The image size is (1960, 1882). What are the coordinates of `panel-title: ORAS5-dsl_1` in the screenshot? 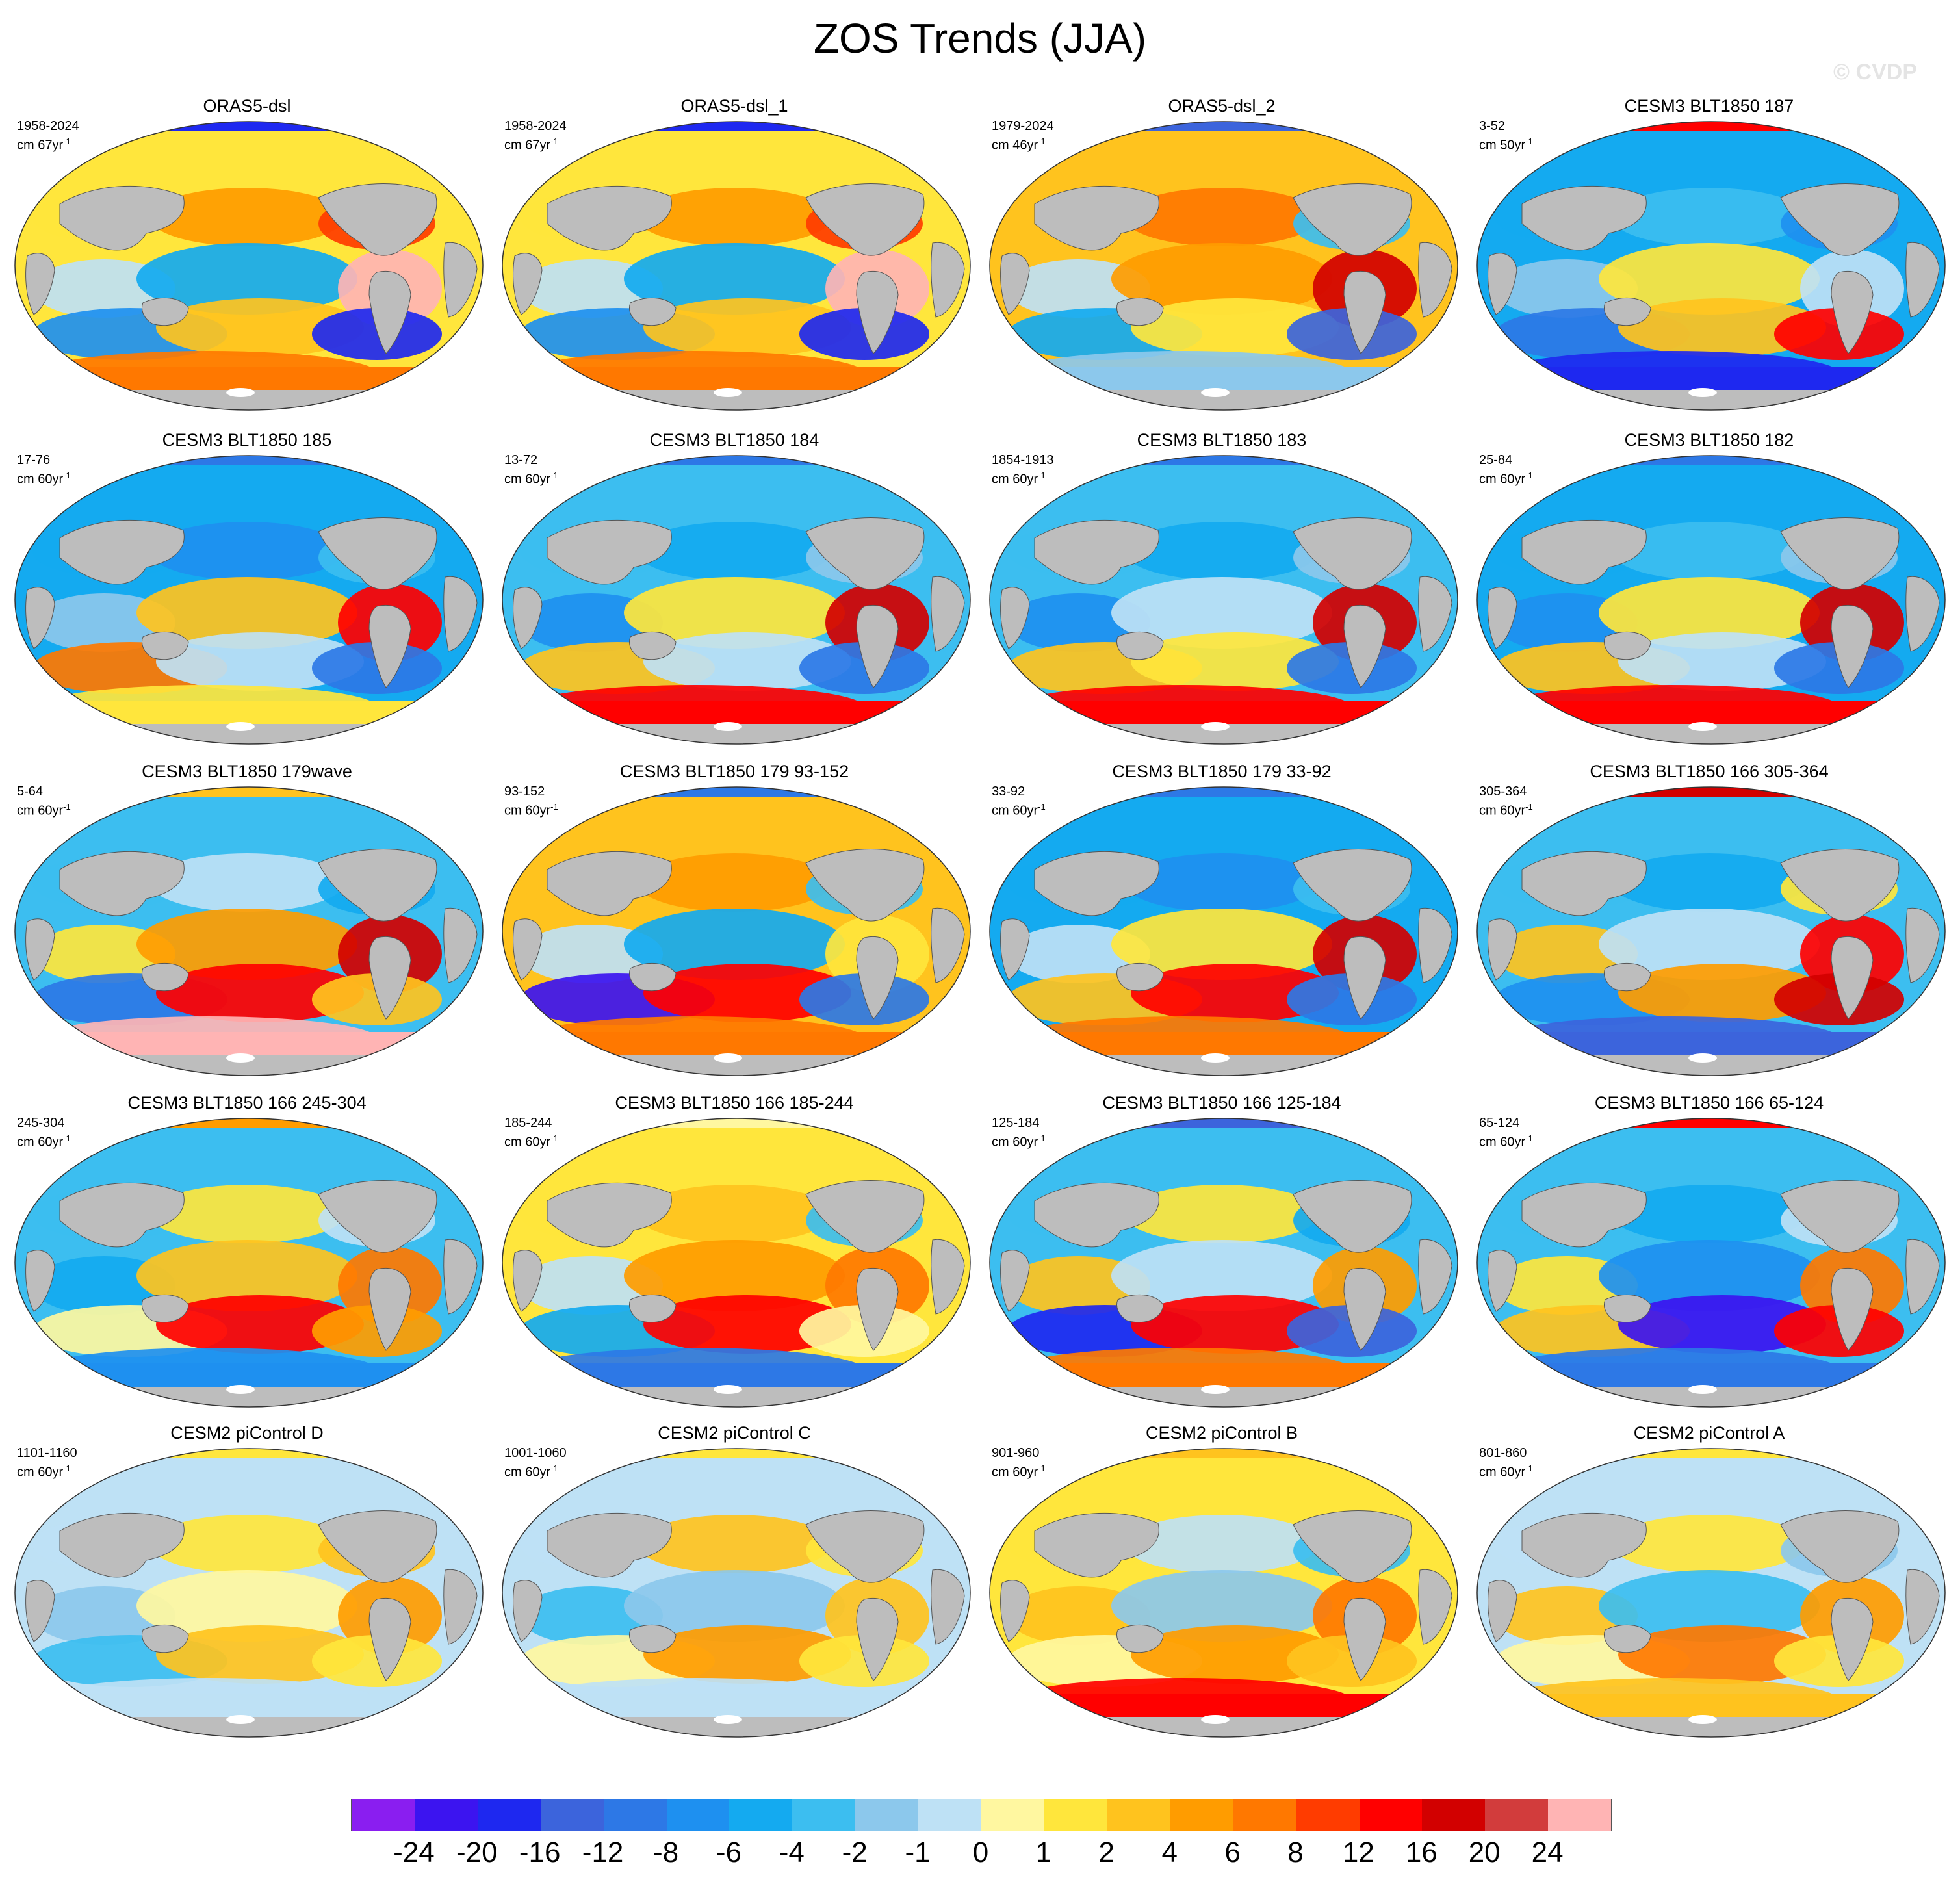 It's located at (734, 106).